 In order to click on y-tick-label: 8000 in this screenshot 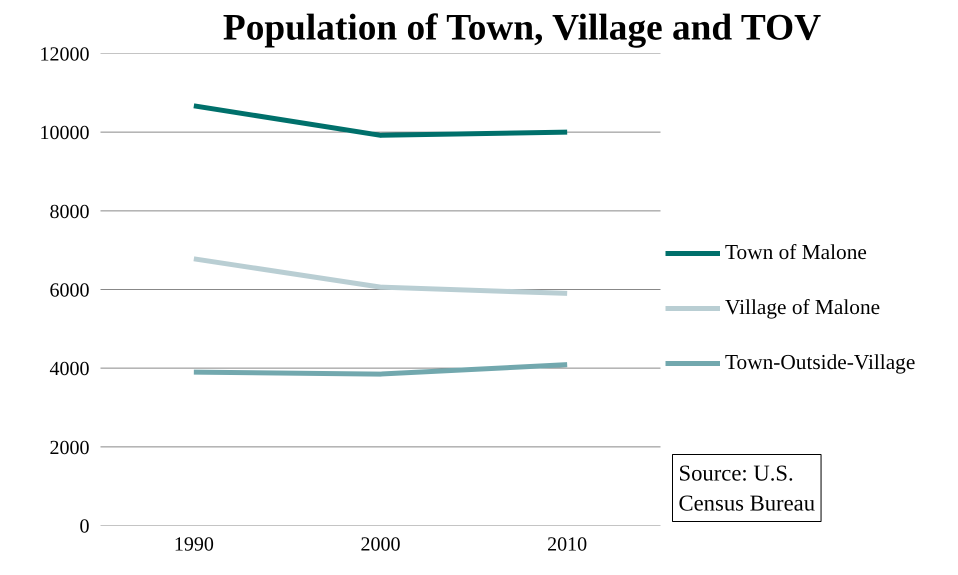, I will do `click(70, 211)`.